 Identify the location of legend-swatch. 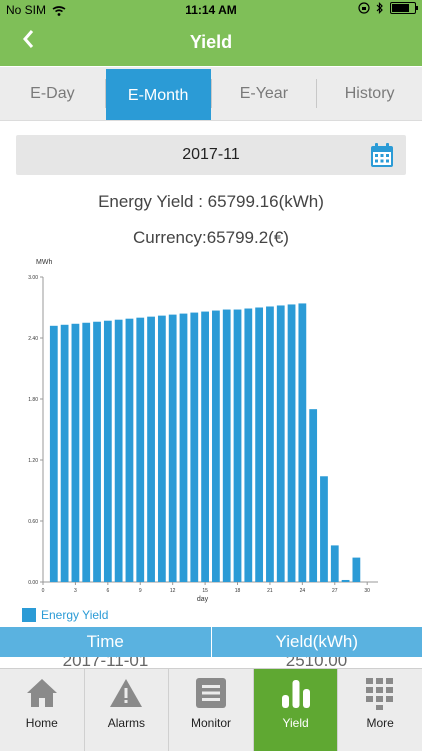
(29, 615).